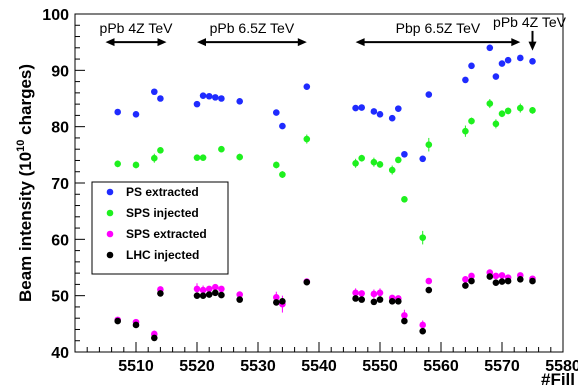 The image size is (578, 388). What do you see at coordinates (162, 255) in the screenshot?
I see `legend-label: LHC injected` at bounding box center [162, 255].